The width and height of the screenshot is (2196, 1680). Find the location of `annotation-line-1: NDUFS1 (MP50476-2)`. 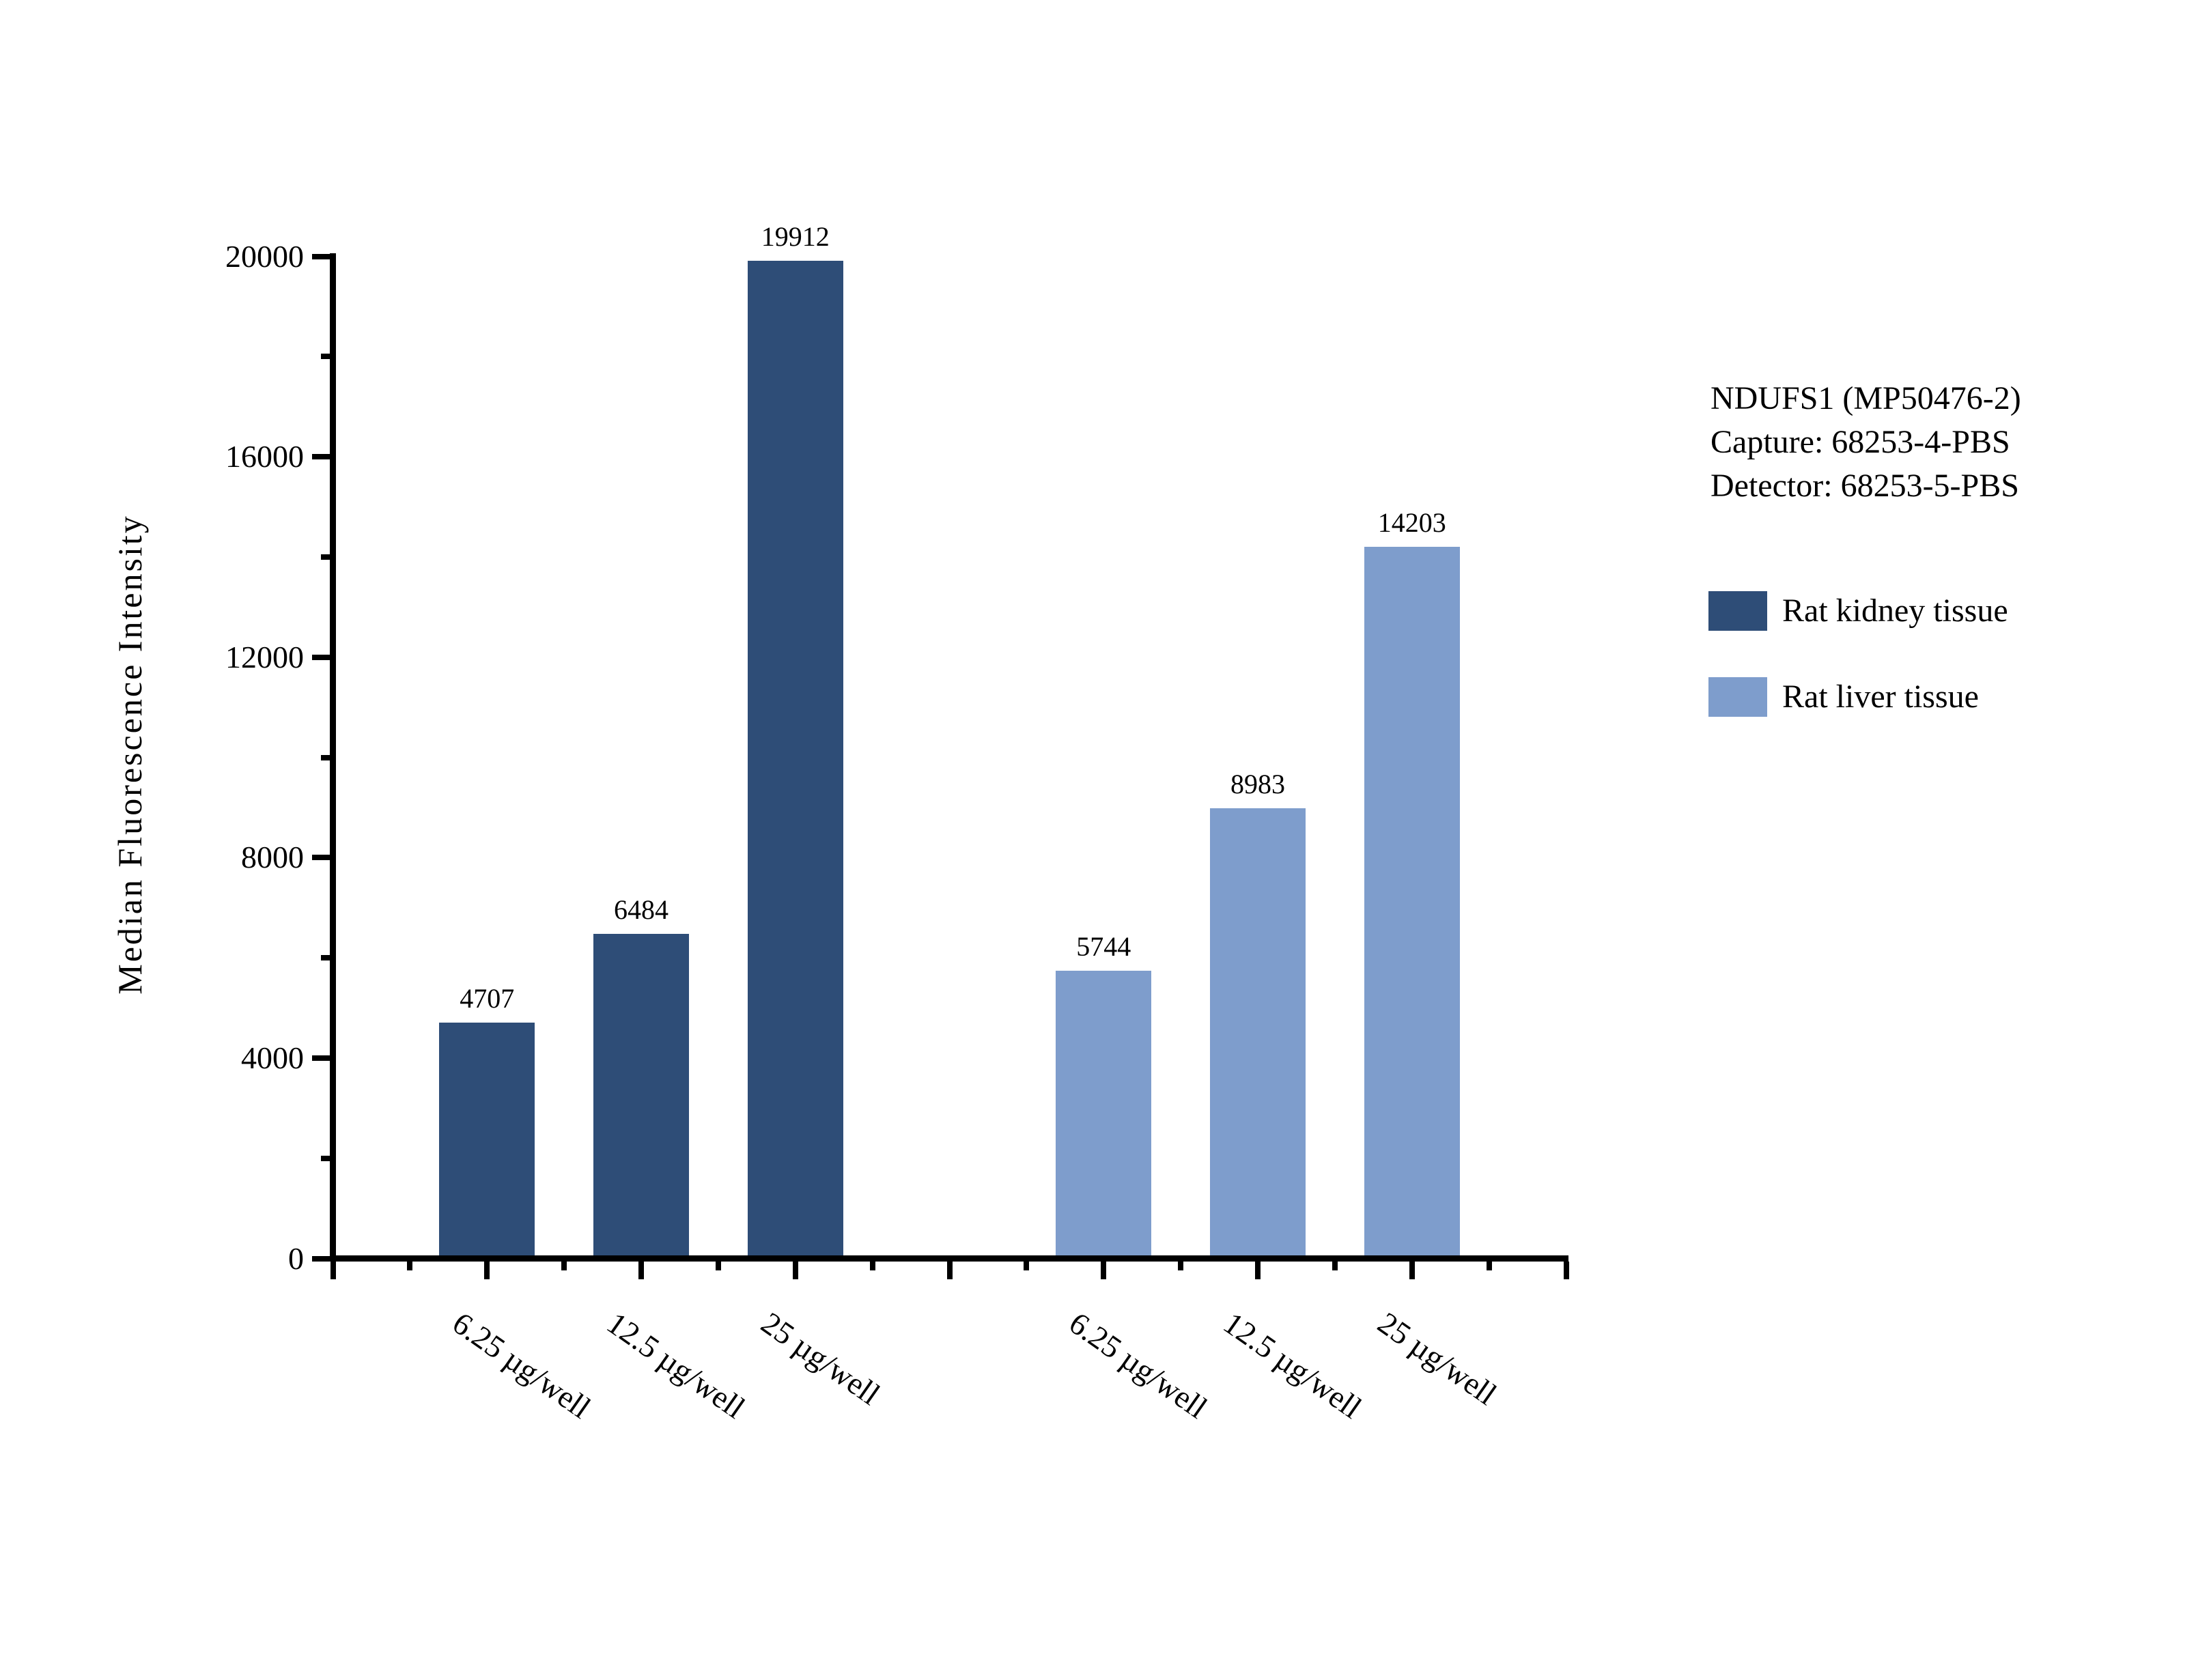

annotation-line-1: NDUFS1 (MP50476-2) is located at coordinates (1866, 398).